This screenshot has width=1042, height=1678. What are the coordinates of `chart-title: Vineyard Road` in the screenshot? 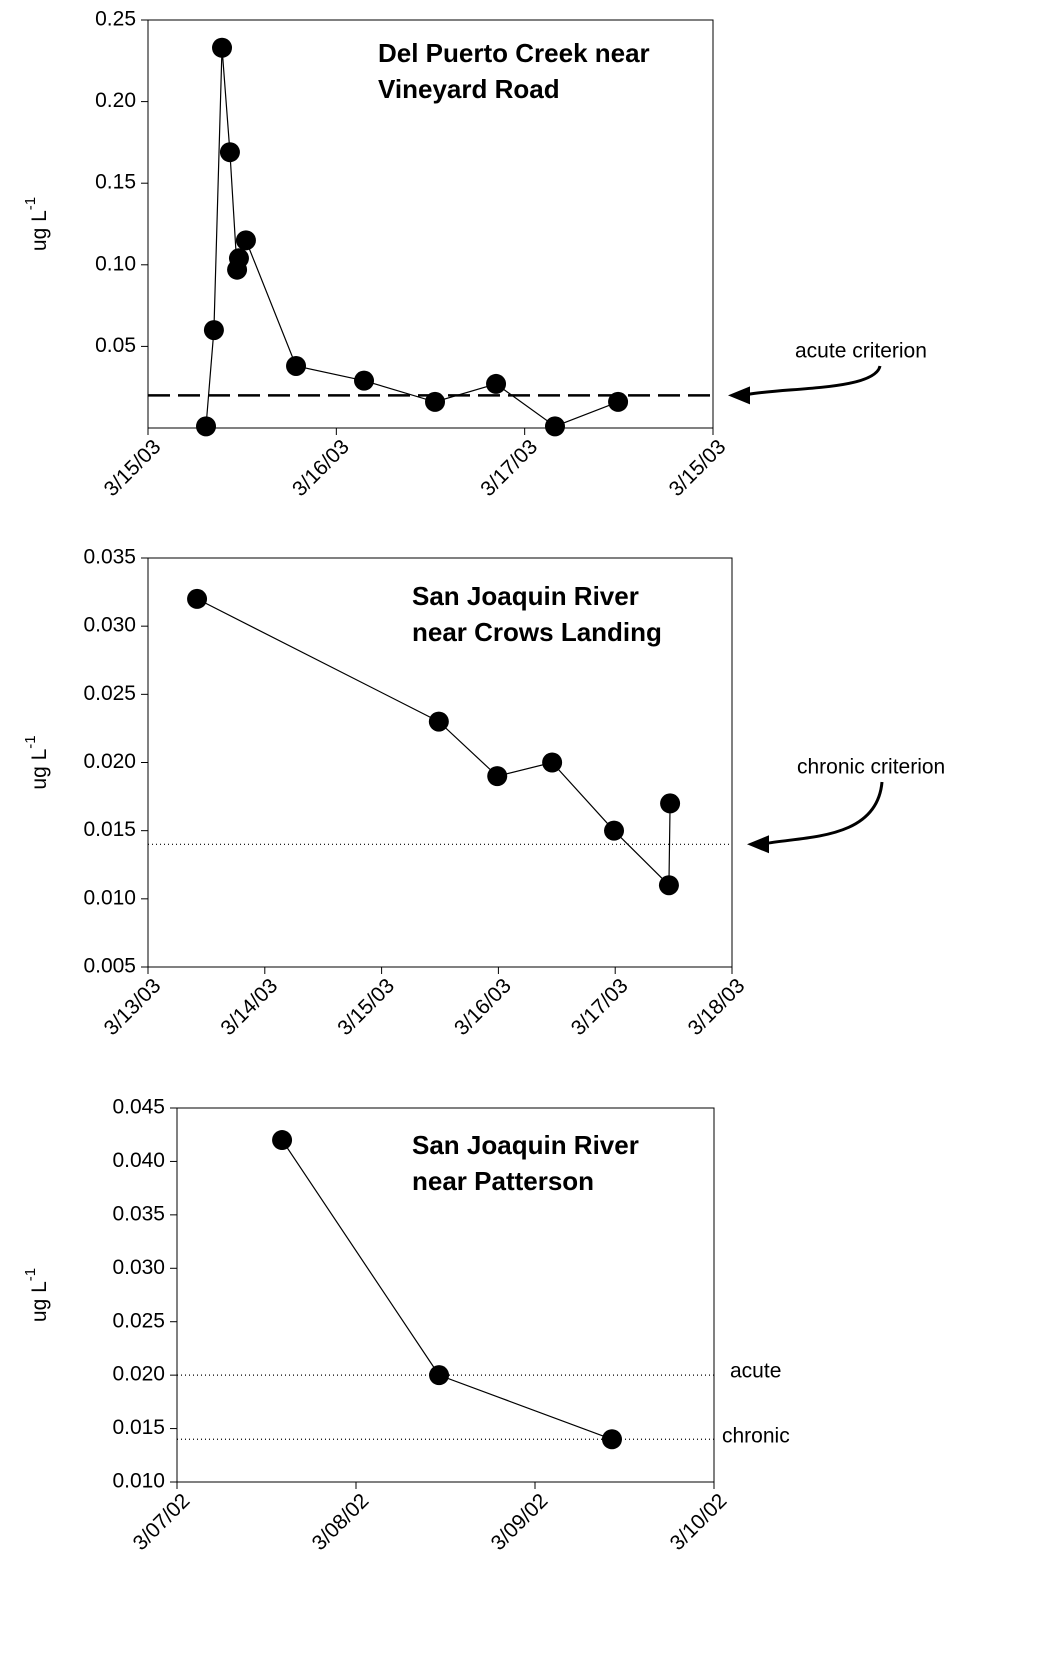 It's located at (469, 89).